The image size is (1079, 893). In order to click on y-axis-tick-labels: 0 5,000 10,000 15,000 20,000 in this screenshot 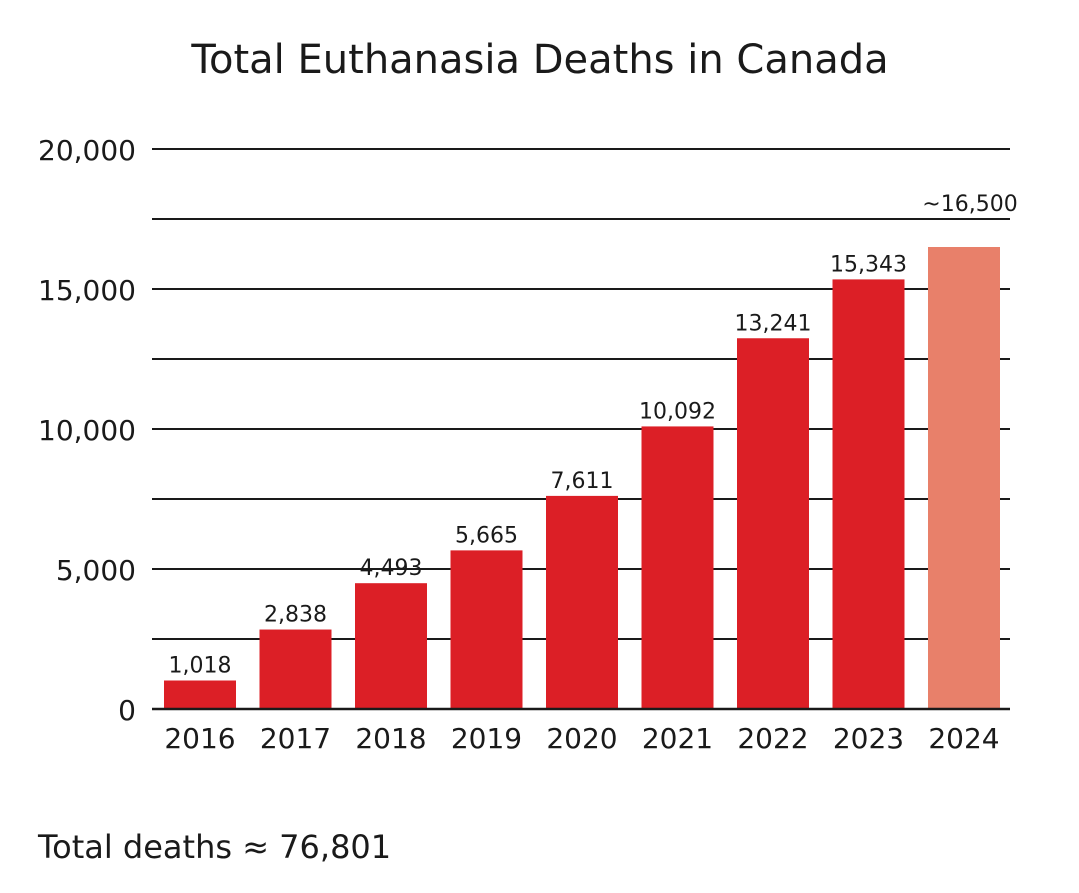, I will do `click(87, 430)`.